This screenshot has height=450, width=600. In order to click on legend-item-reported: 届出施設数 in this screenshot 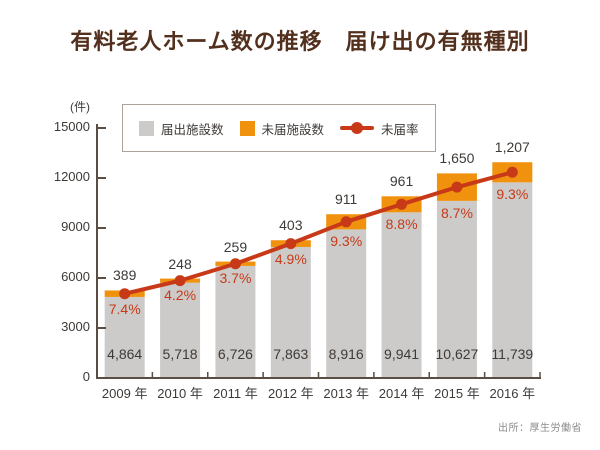, I will do `click(181, 128)`.